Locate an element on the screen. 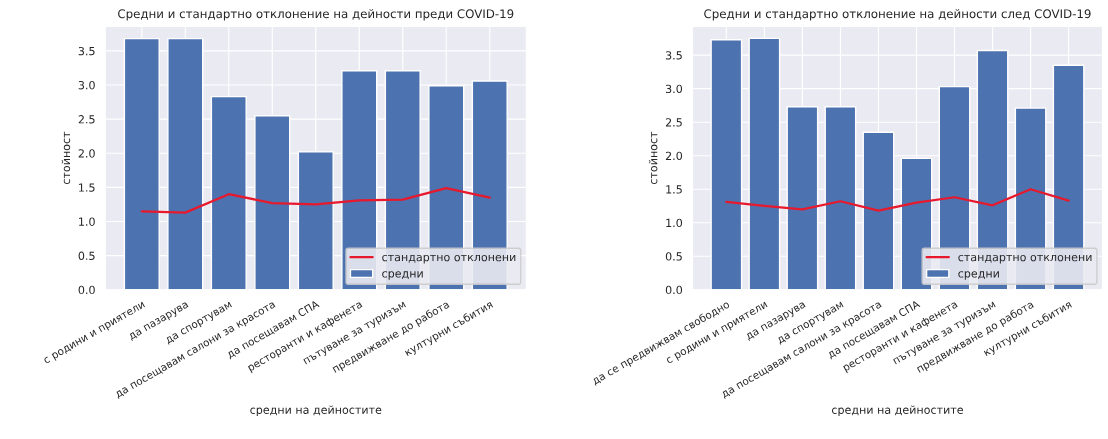 The height and width of the screenshot is (439, 1108). chart-title: Средни и стандартно отклонение на дейности след COVID-19 is located at coordinates (897, 15).